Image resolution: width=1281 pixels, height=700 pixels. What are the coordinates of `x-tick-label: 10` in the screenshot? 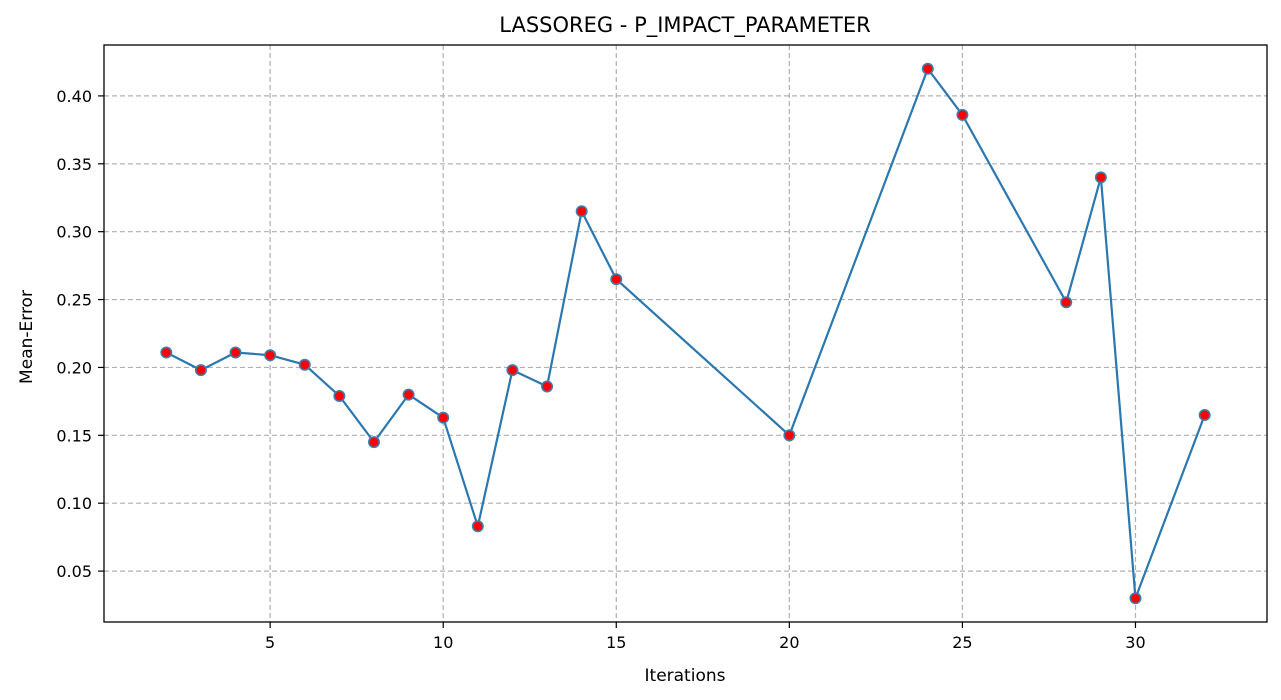 It's located at (443, 642).